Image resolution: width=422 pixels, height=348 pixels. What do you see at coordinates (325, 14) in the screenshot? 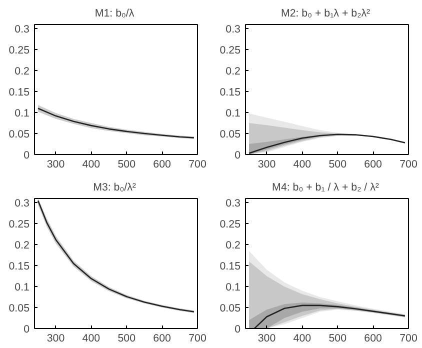
I see `chart-title: M2: b₀ + b₁λ + b₂λ²` at bounding box center [325, 14].